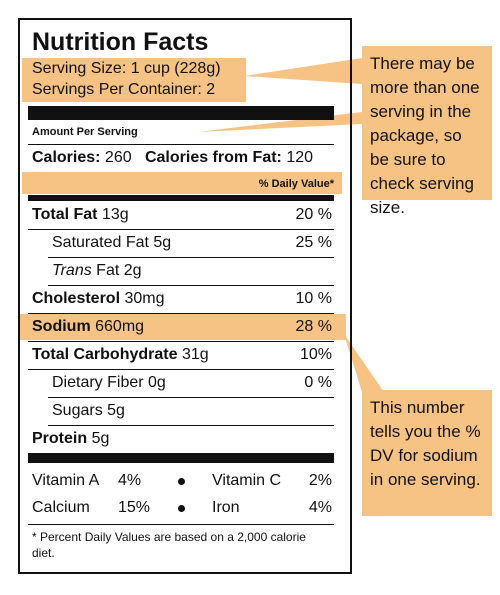 The height and width of the screenshot is (595, 500). What do you see at coordinates (120, 42) in the screenshot?
I see `title: Nutrition Facts` at bounding box center [120, 42].